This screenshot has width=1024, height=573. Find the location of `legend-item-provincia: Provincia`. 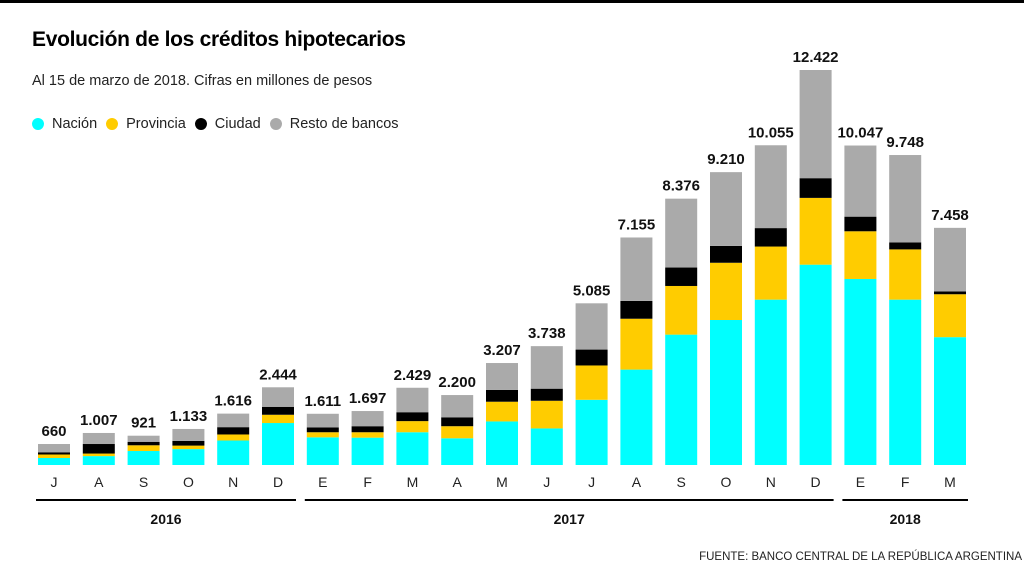

legend-item-provincia: Provincia is located at coordinates (146, 124).